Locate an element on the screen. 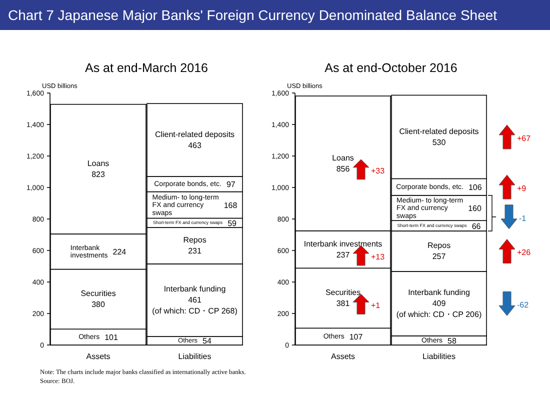 The height and width of the screenshot is (394, 550). data-label: 409 (of which: CD・CP 206) is located at coordinates (439, 309).